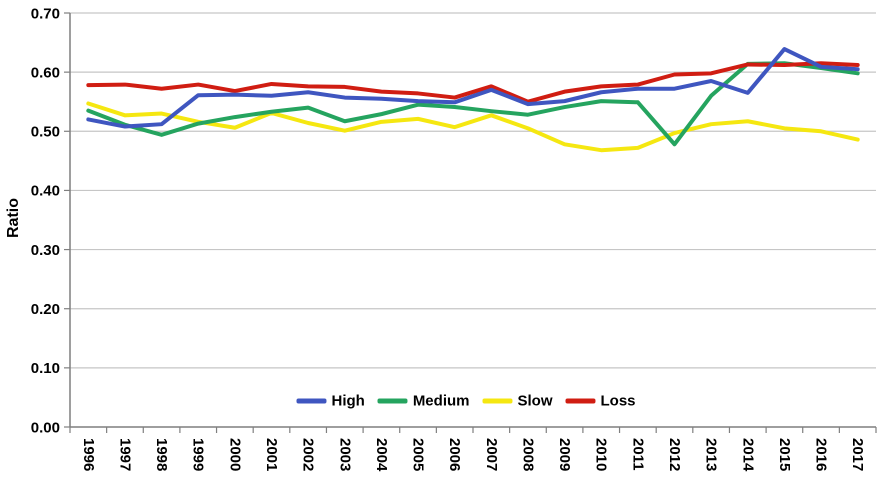 Image resolution: width=882 pixels, height=481 pixels. What do you see at coordinates (637, 454) in the screenshot?
I see `x-axis-tick-label: 2011` at bounding box center [637, 454].